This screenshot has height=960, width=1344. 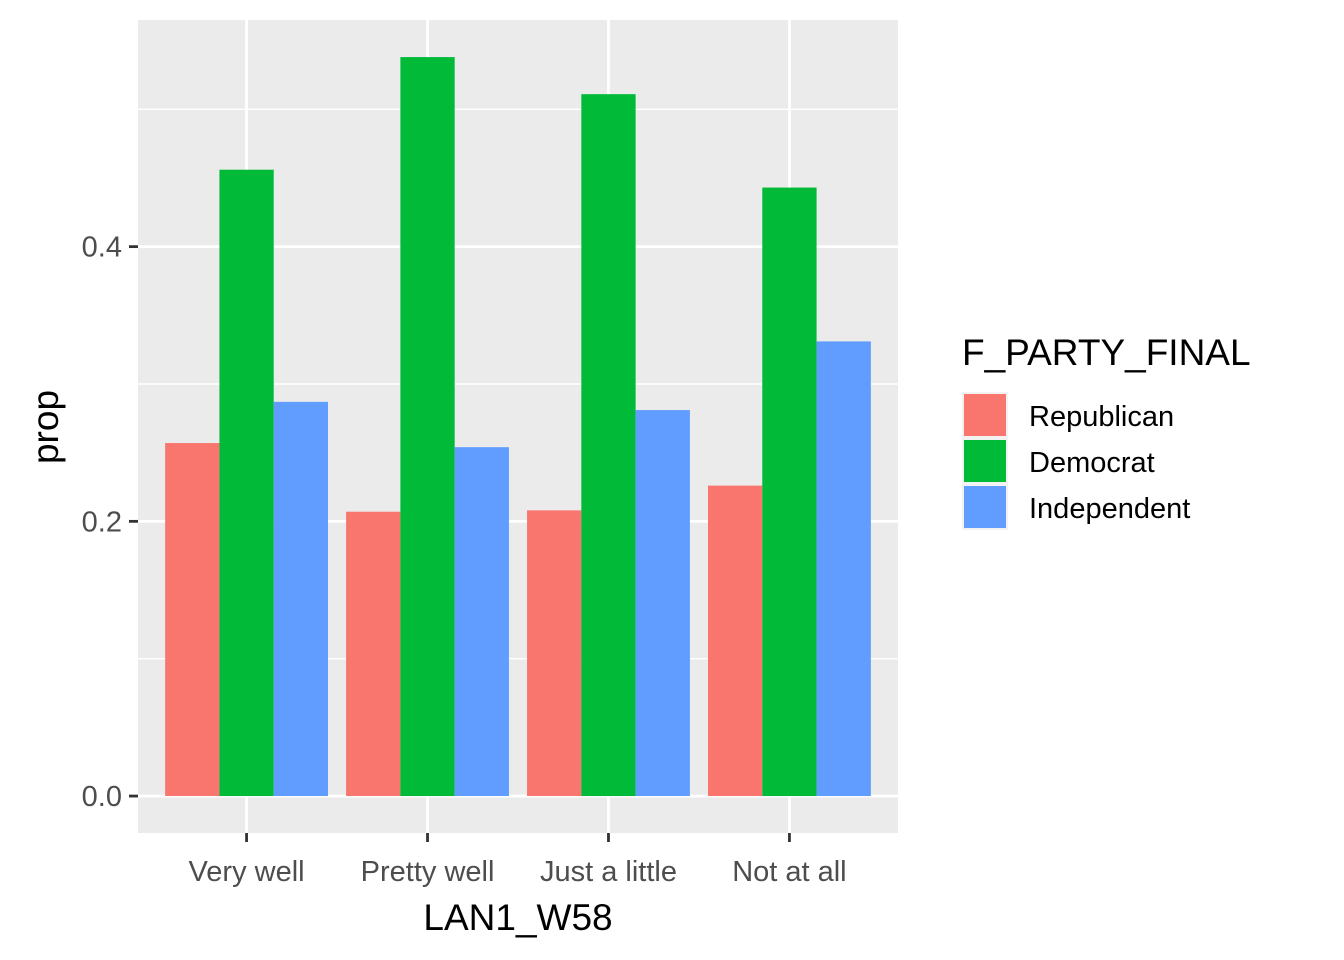 What do you see at coordinates (428, 872) in the screenshot?
I see `x-tick-label: Pretty well` at bounding box center [428, 872].